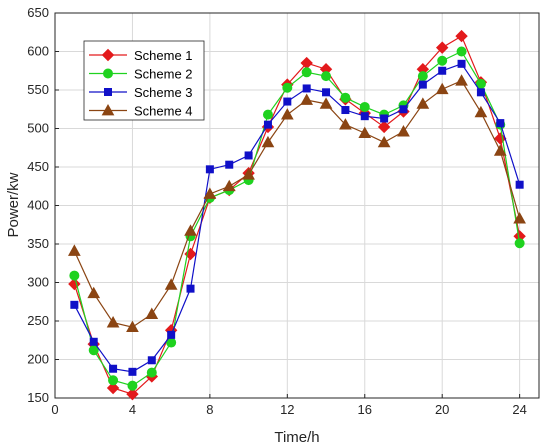  I want to click on x-tick-label: 8, so click(209, 409).